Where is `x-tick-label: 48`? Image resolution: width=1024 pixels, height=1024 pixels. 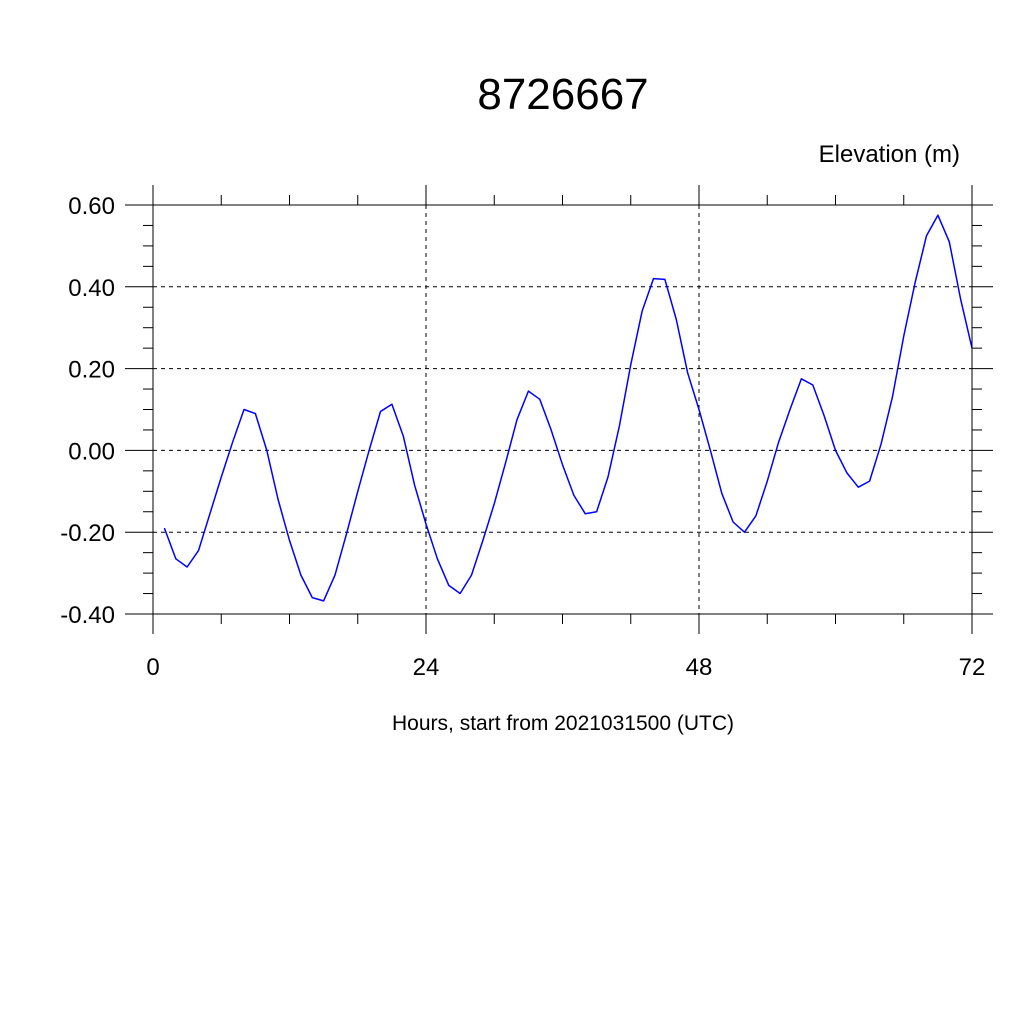 x-tick-label: 48 is located at coordinates (699, 667).